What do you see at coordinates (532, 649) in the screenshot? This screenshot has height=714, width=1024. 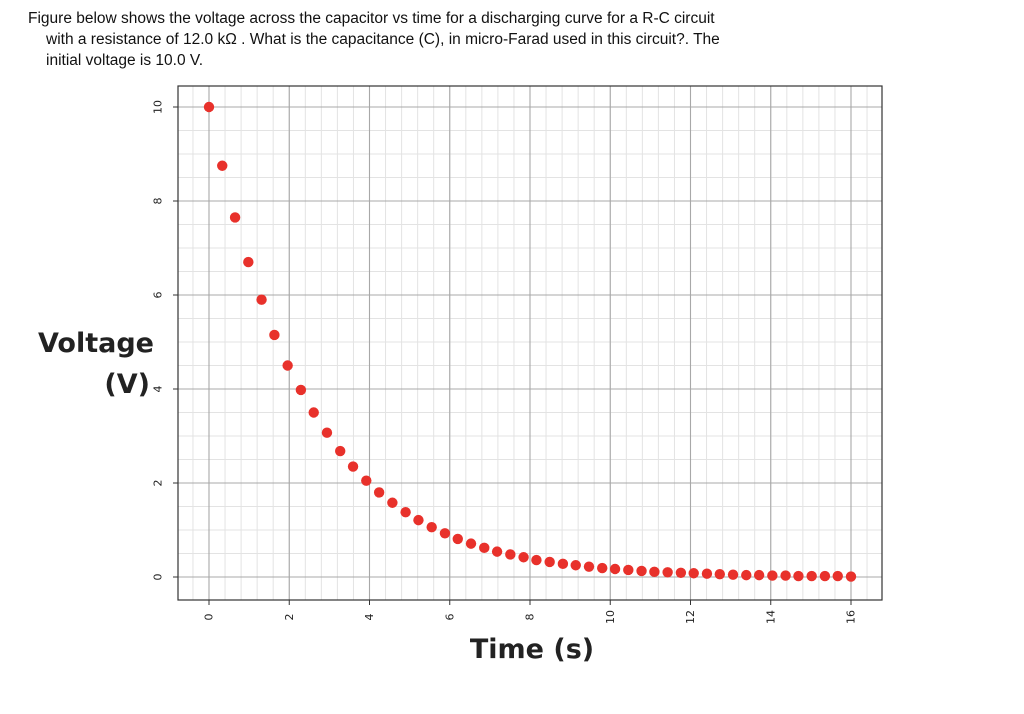 I see `x-axis-title: Time (s)` at bounding box center [532, 649].